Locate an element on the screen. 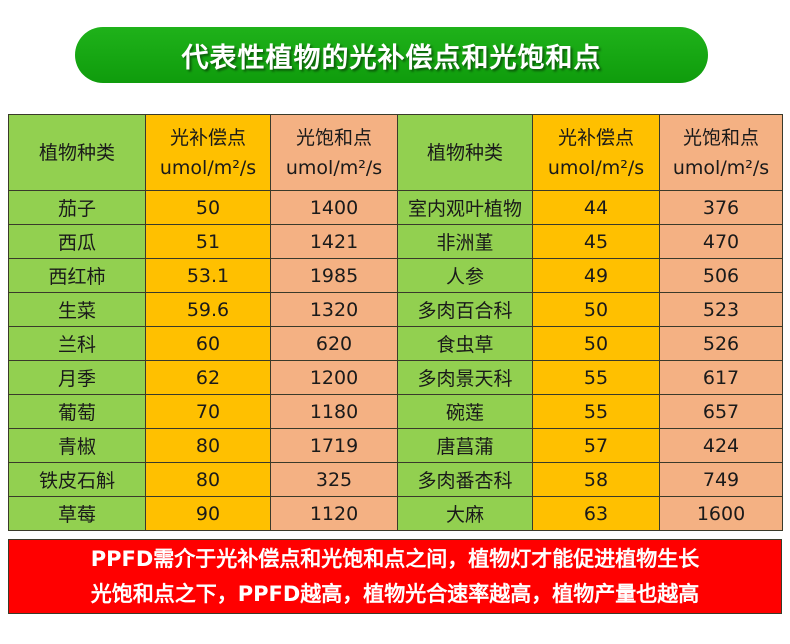 The image size is (790, 644). saturation-value: 657 is located at coordinates (721, 411).